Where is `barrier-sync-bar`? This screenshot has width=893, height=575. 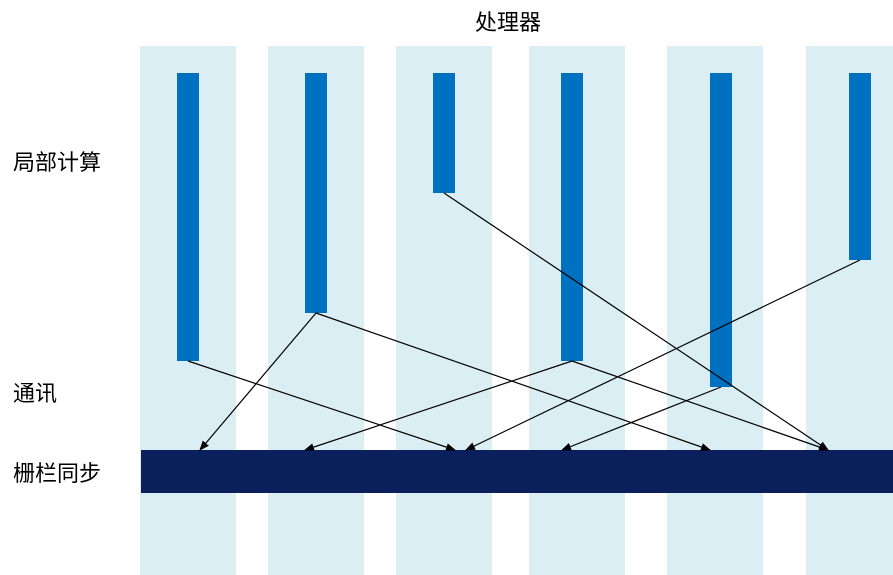
barrier-sync-bar is located at coordinates (517, 471).